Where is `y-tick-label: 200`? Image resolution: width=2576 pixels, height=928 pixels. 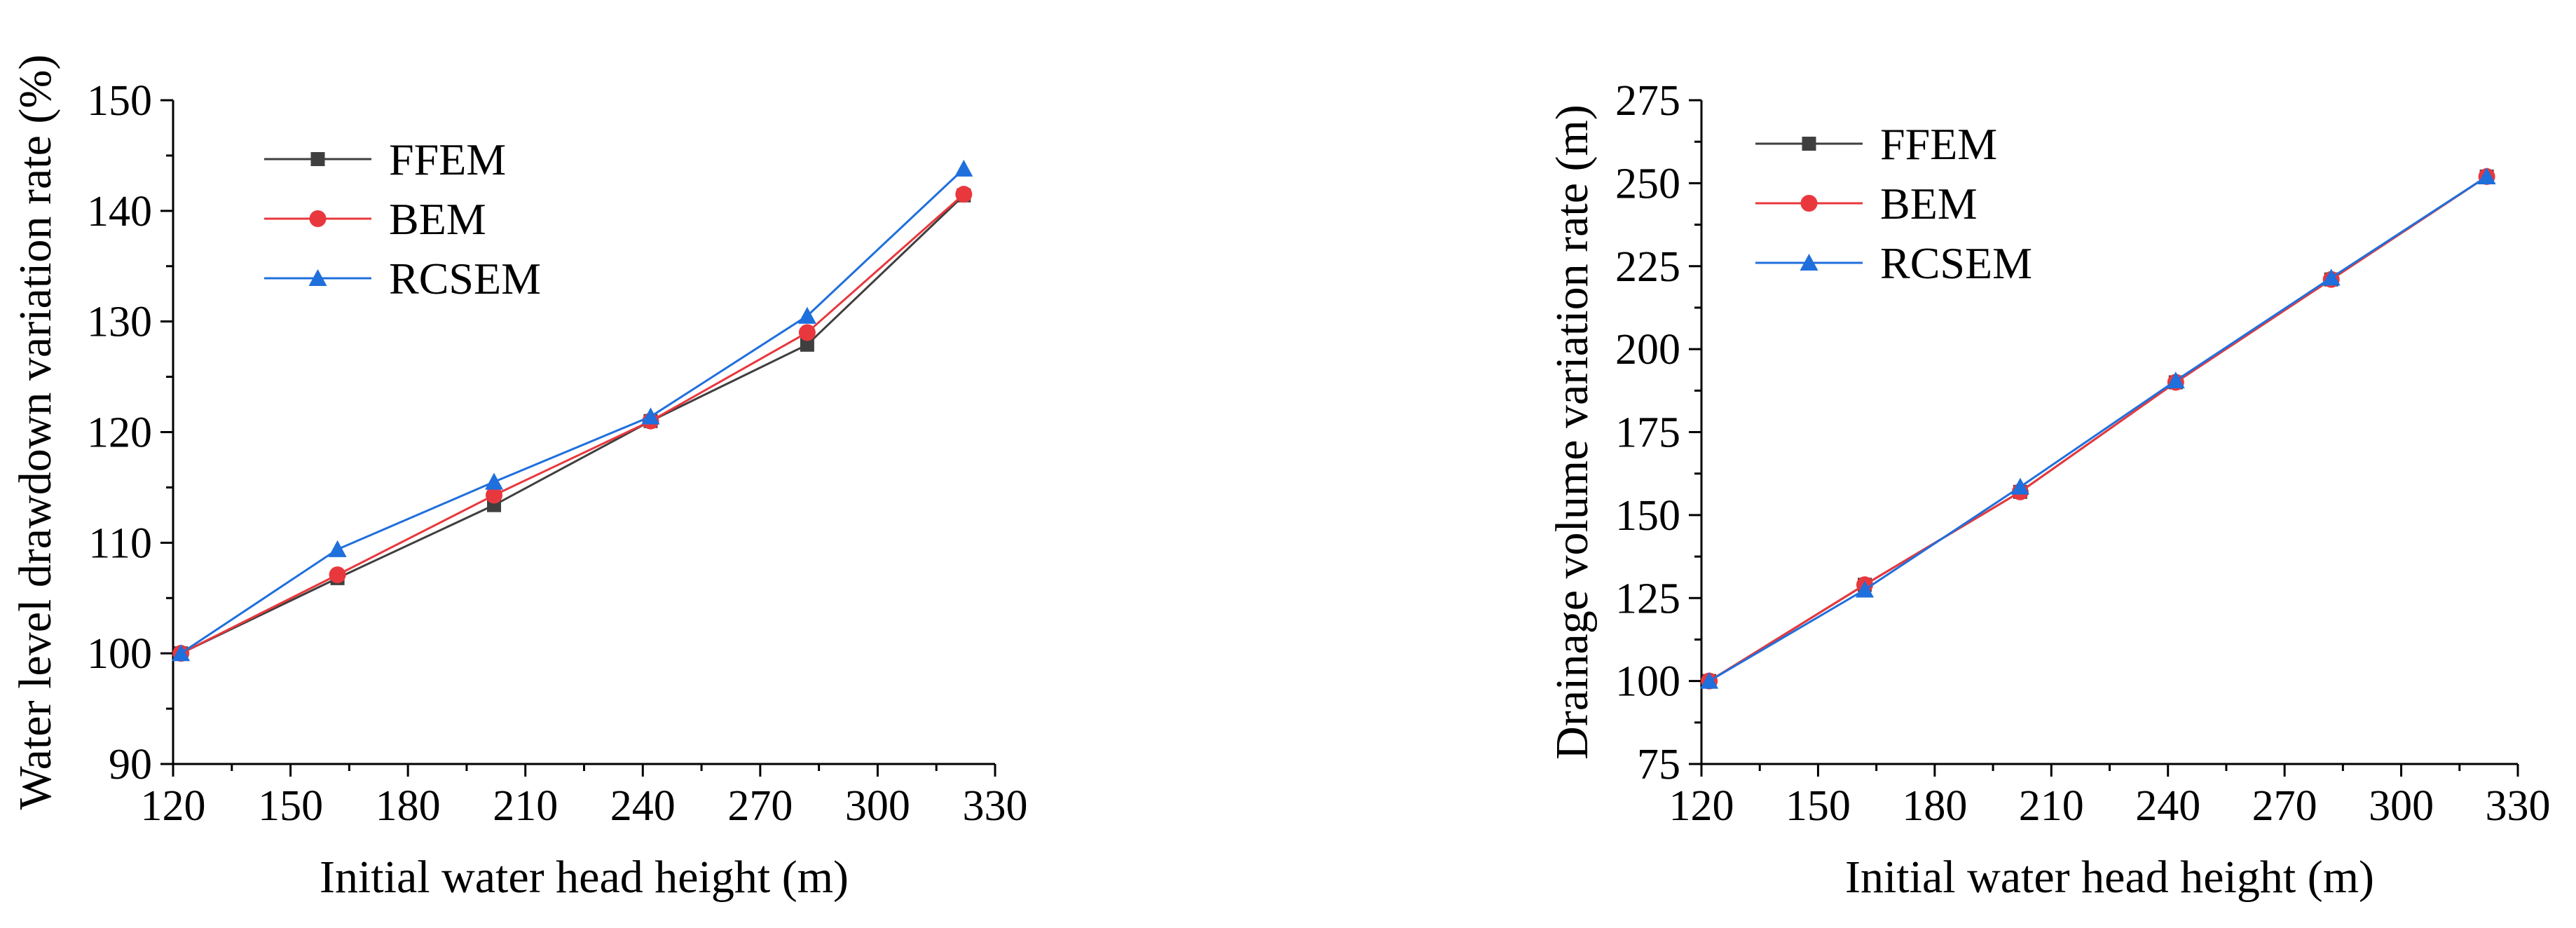
y-tick-label: 200 is located at coordinates (1648, 350).